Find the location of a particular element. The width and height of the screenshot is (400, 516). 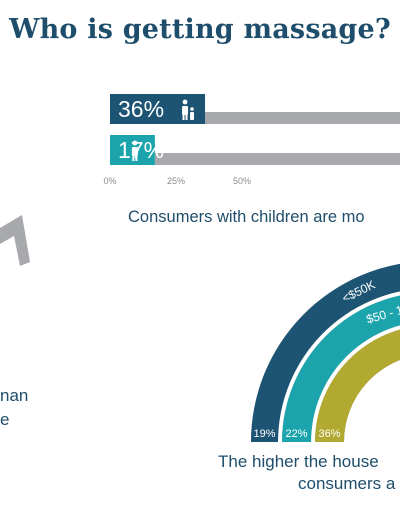

x-tick-label: 50% is located at coordinates (242, 181).